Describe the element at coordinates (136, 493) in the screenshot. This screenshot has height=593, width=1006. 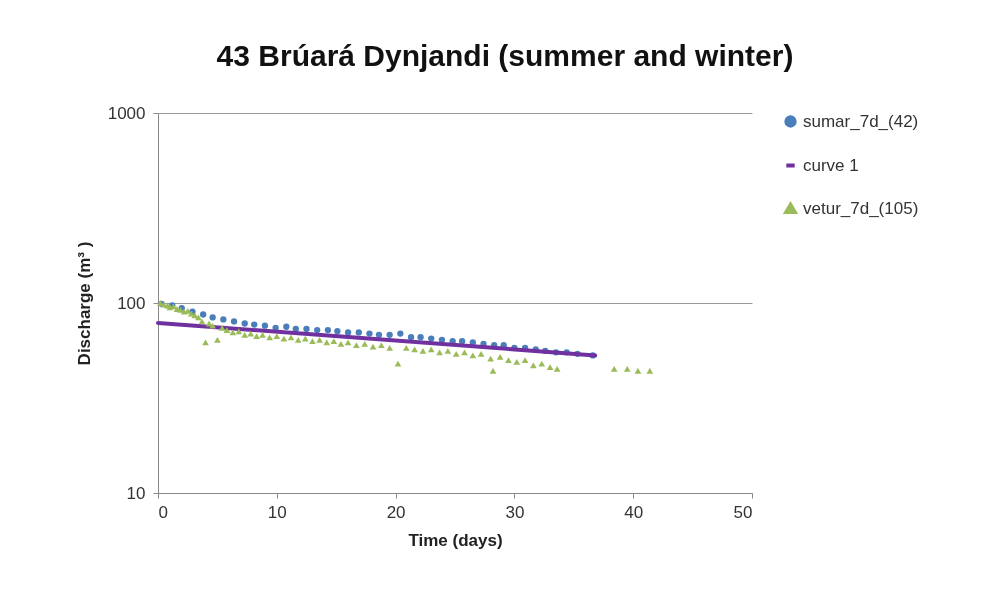
I see `y-tick-label: 10` at that location.